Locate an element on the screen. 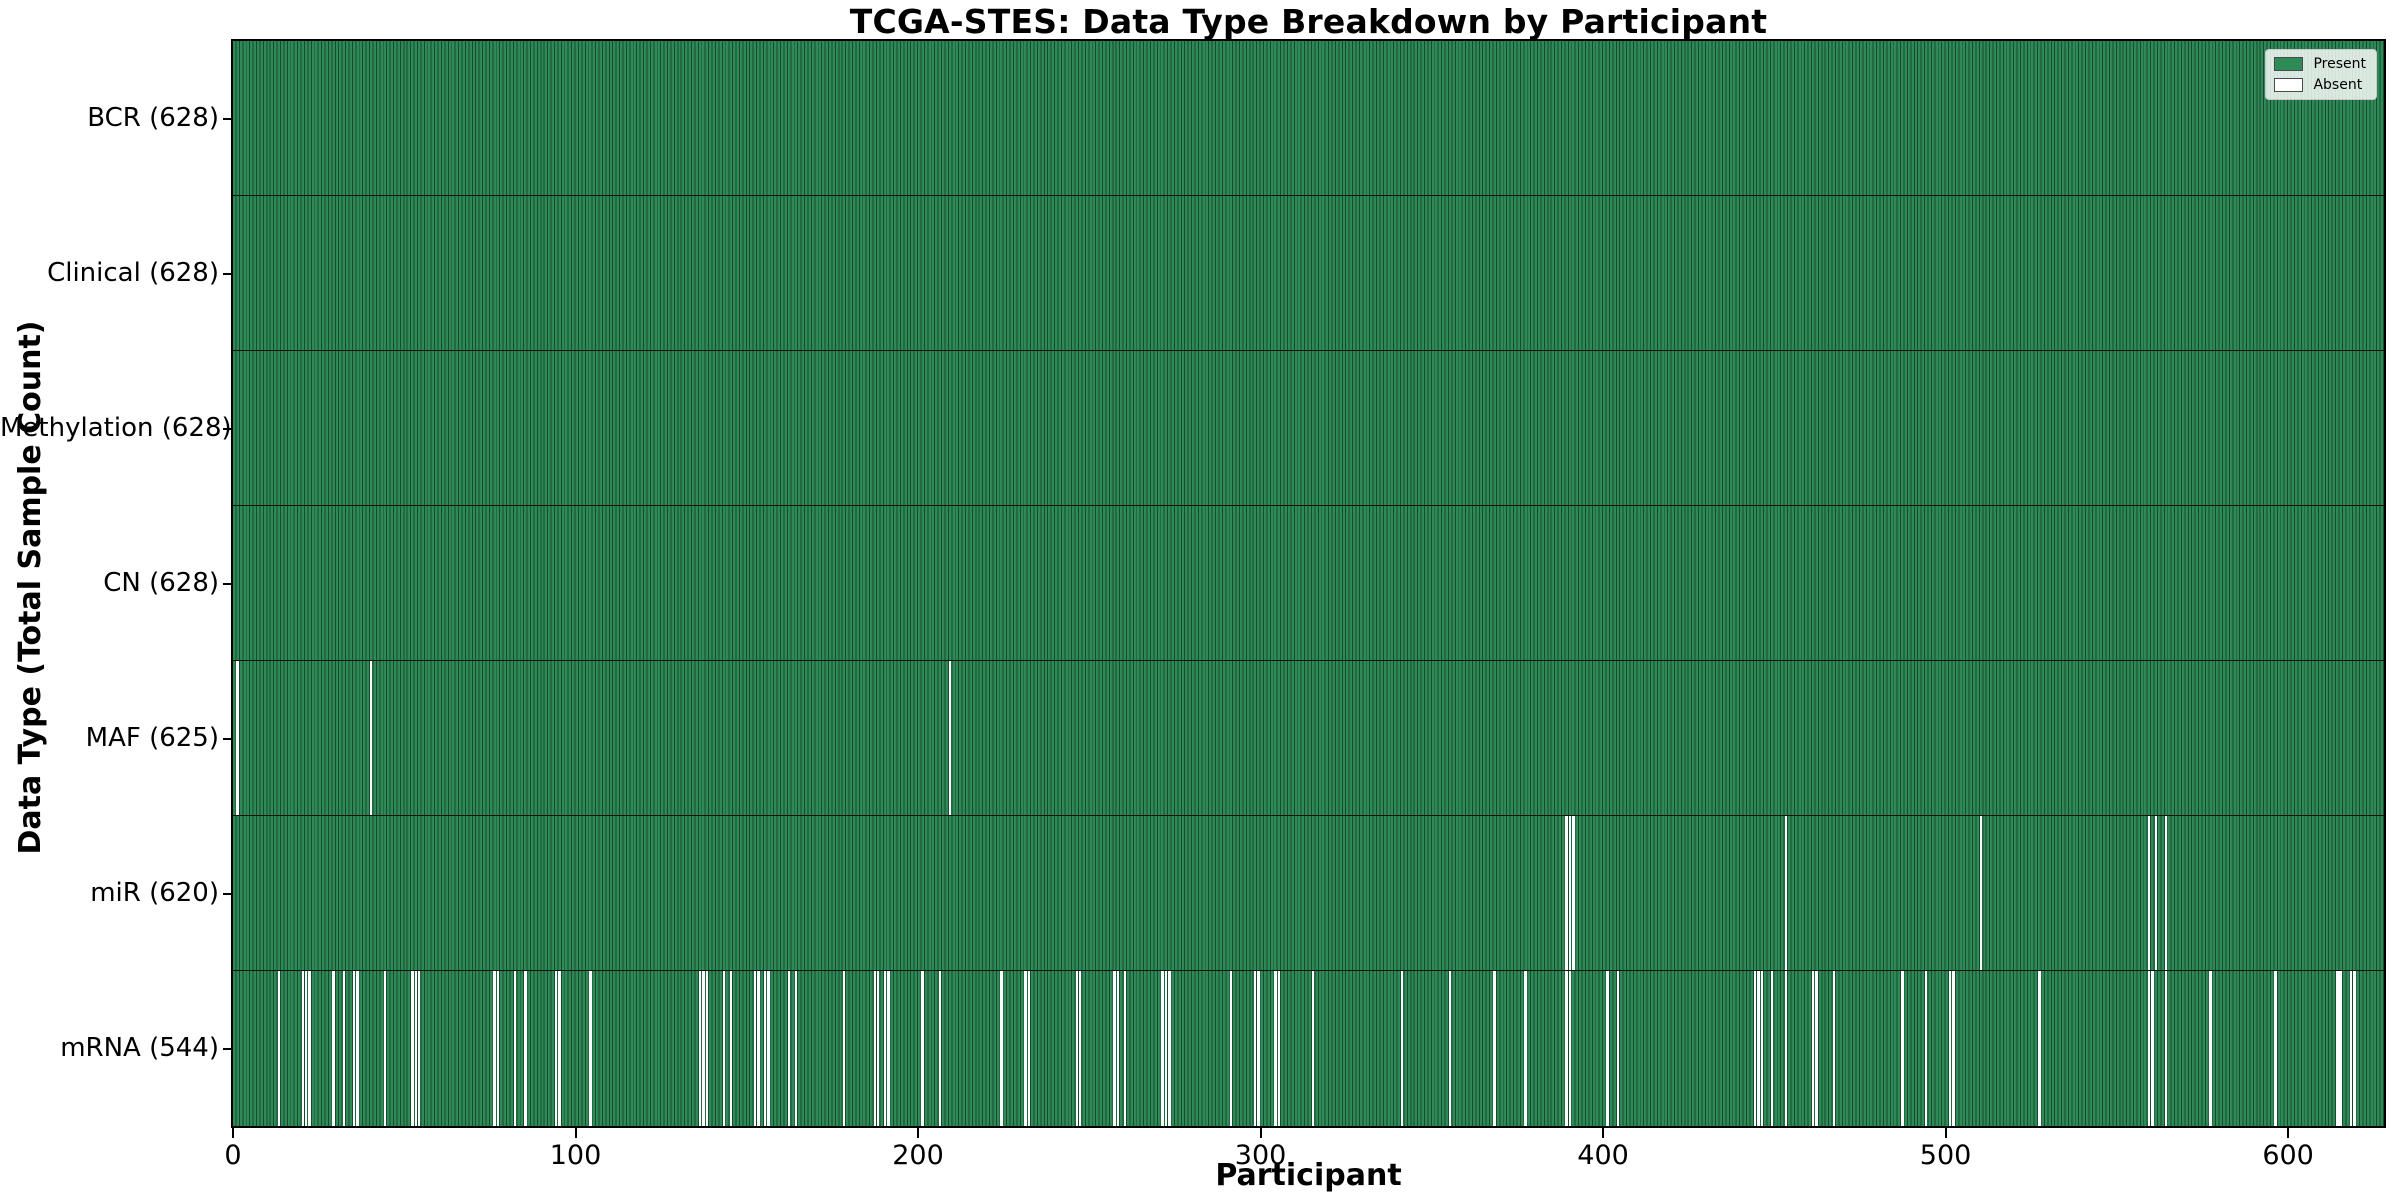 This screenshot has height=1200, width=2400. legend: Present Absent is located at coordinates (2321, 74).